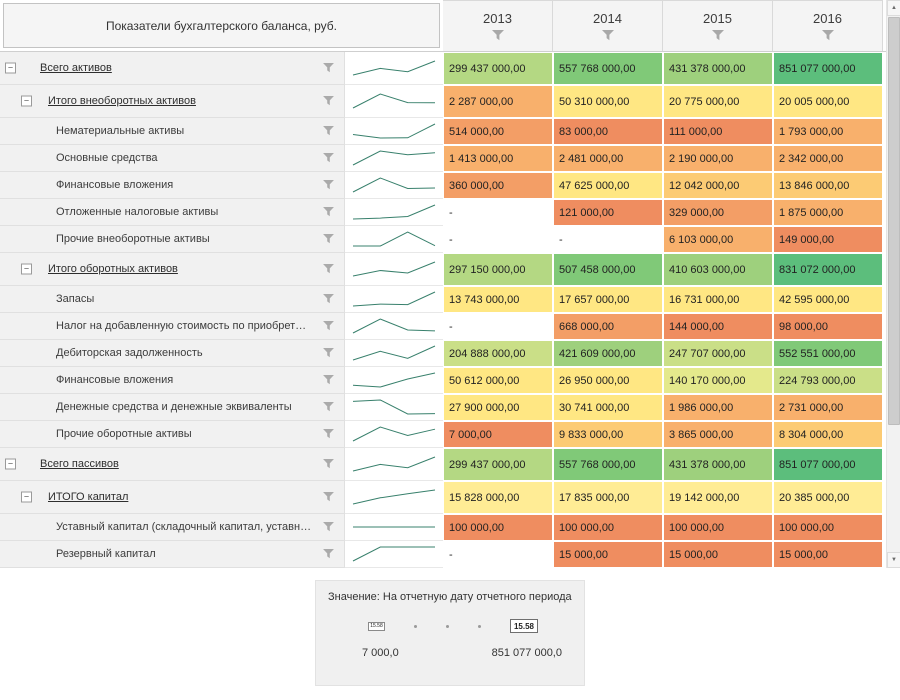 The image size is (900, 700). I want to click on value-cell-2013: 100 000,00, so click(498, 527).